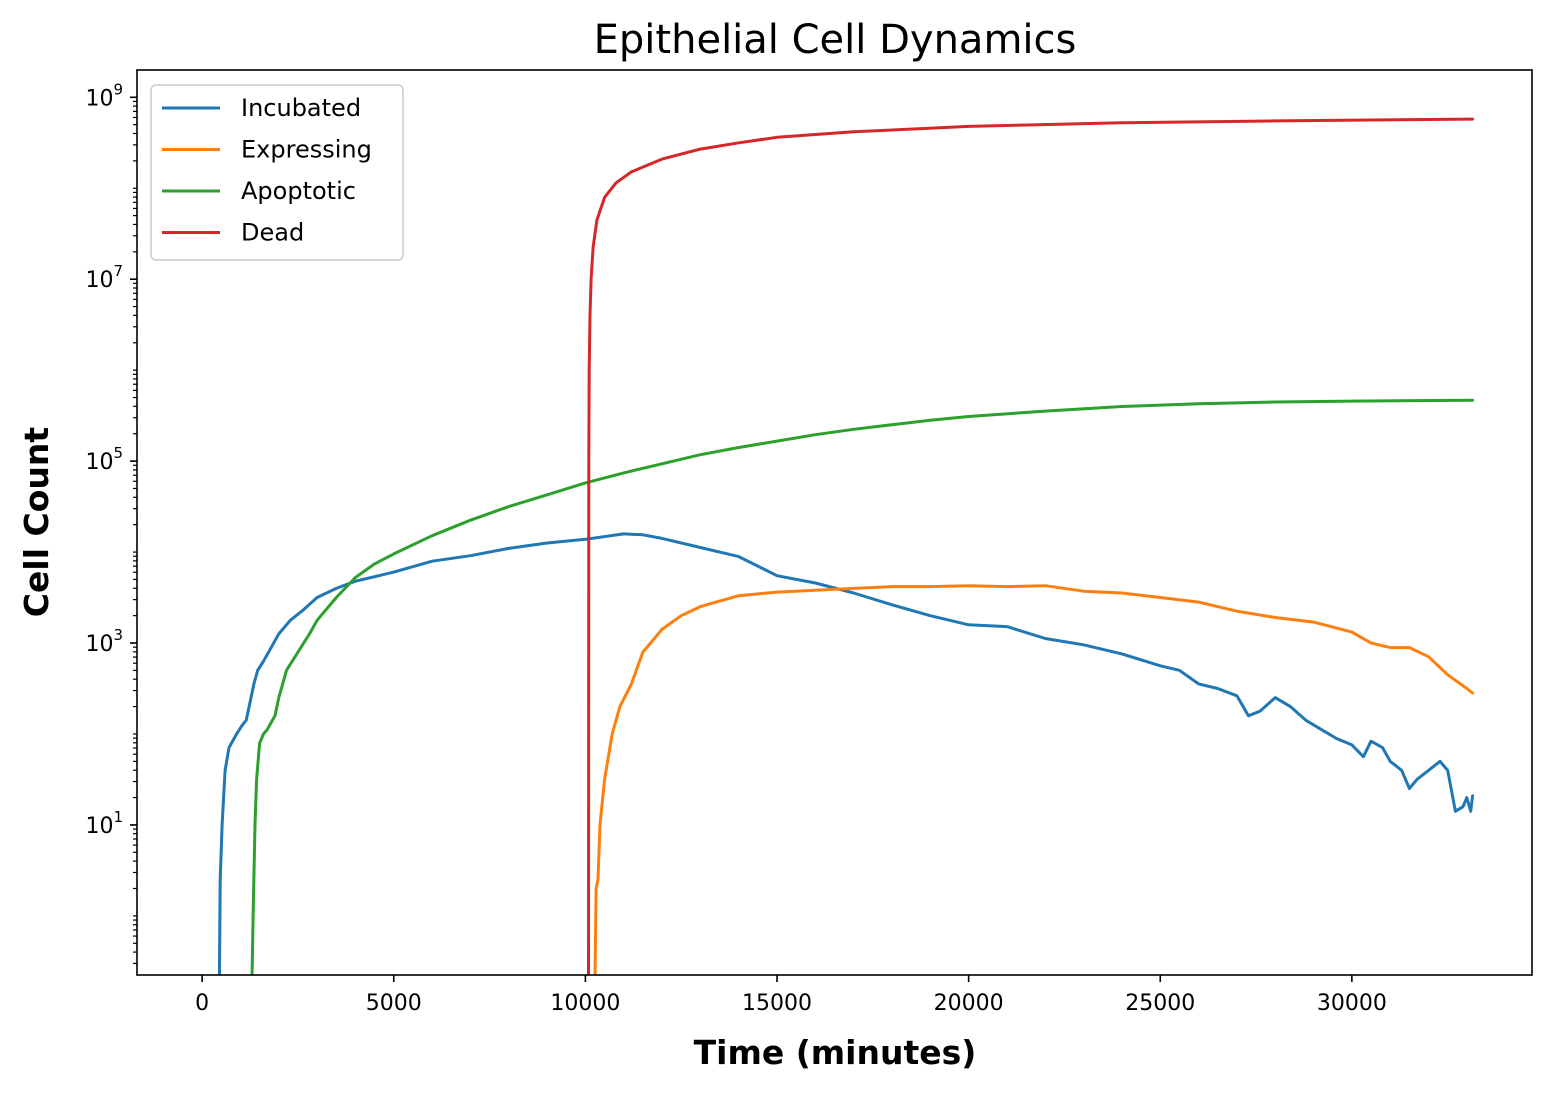 This screenshot has width=1552, height=1093. What do you see at coordinates (301, 108) in the screenshot?
I see `legend-label-incubated: Incubated` at bounding box center [301, 108].